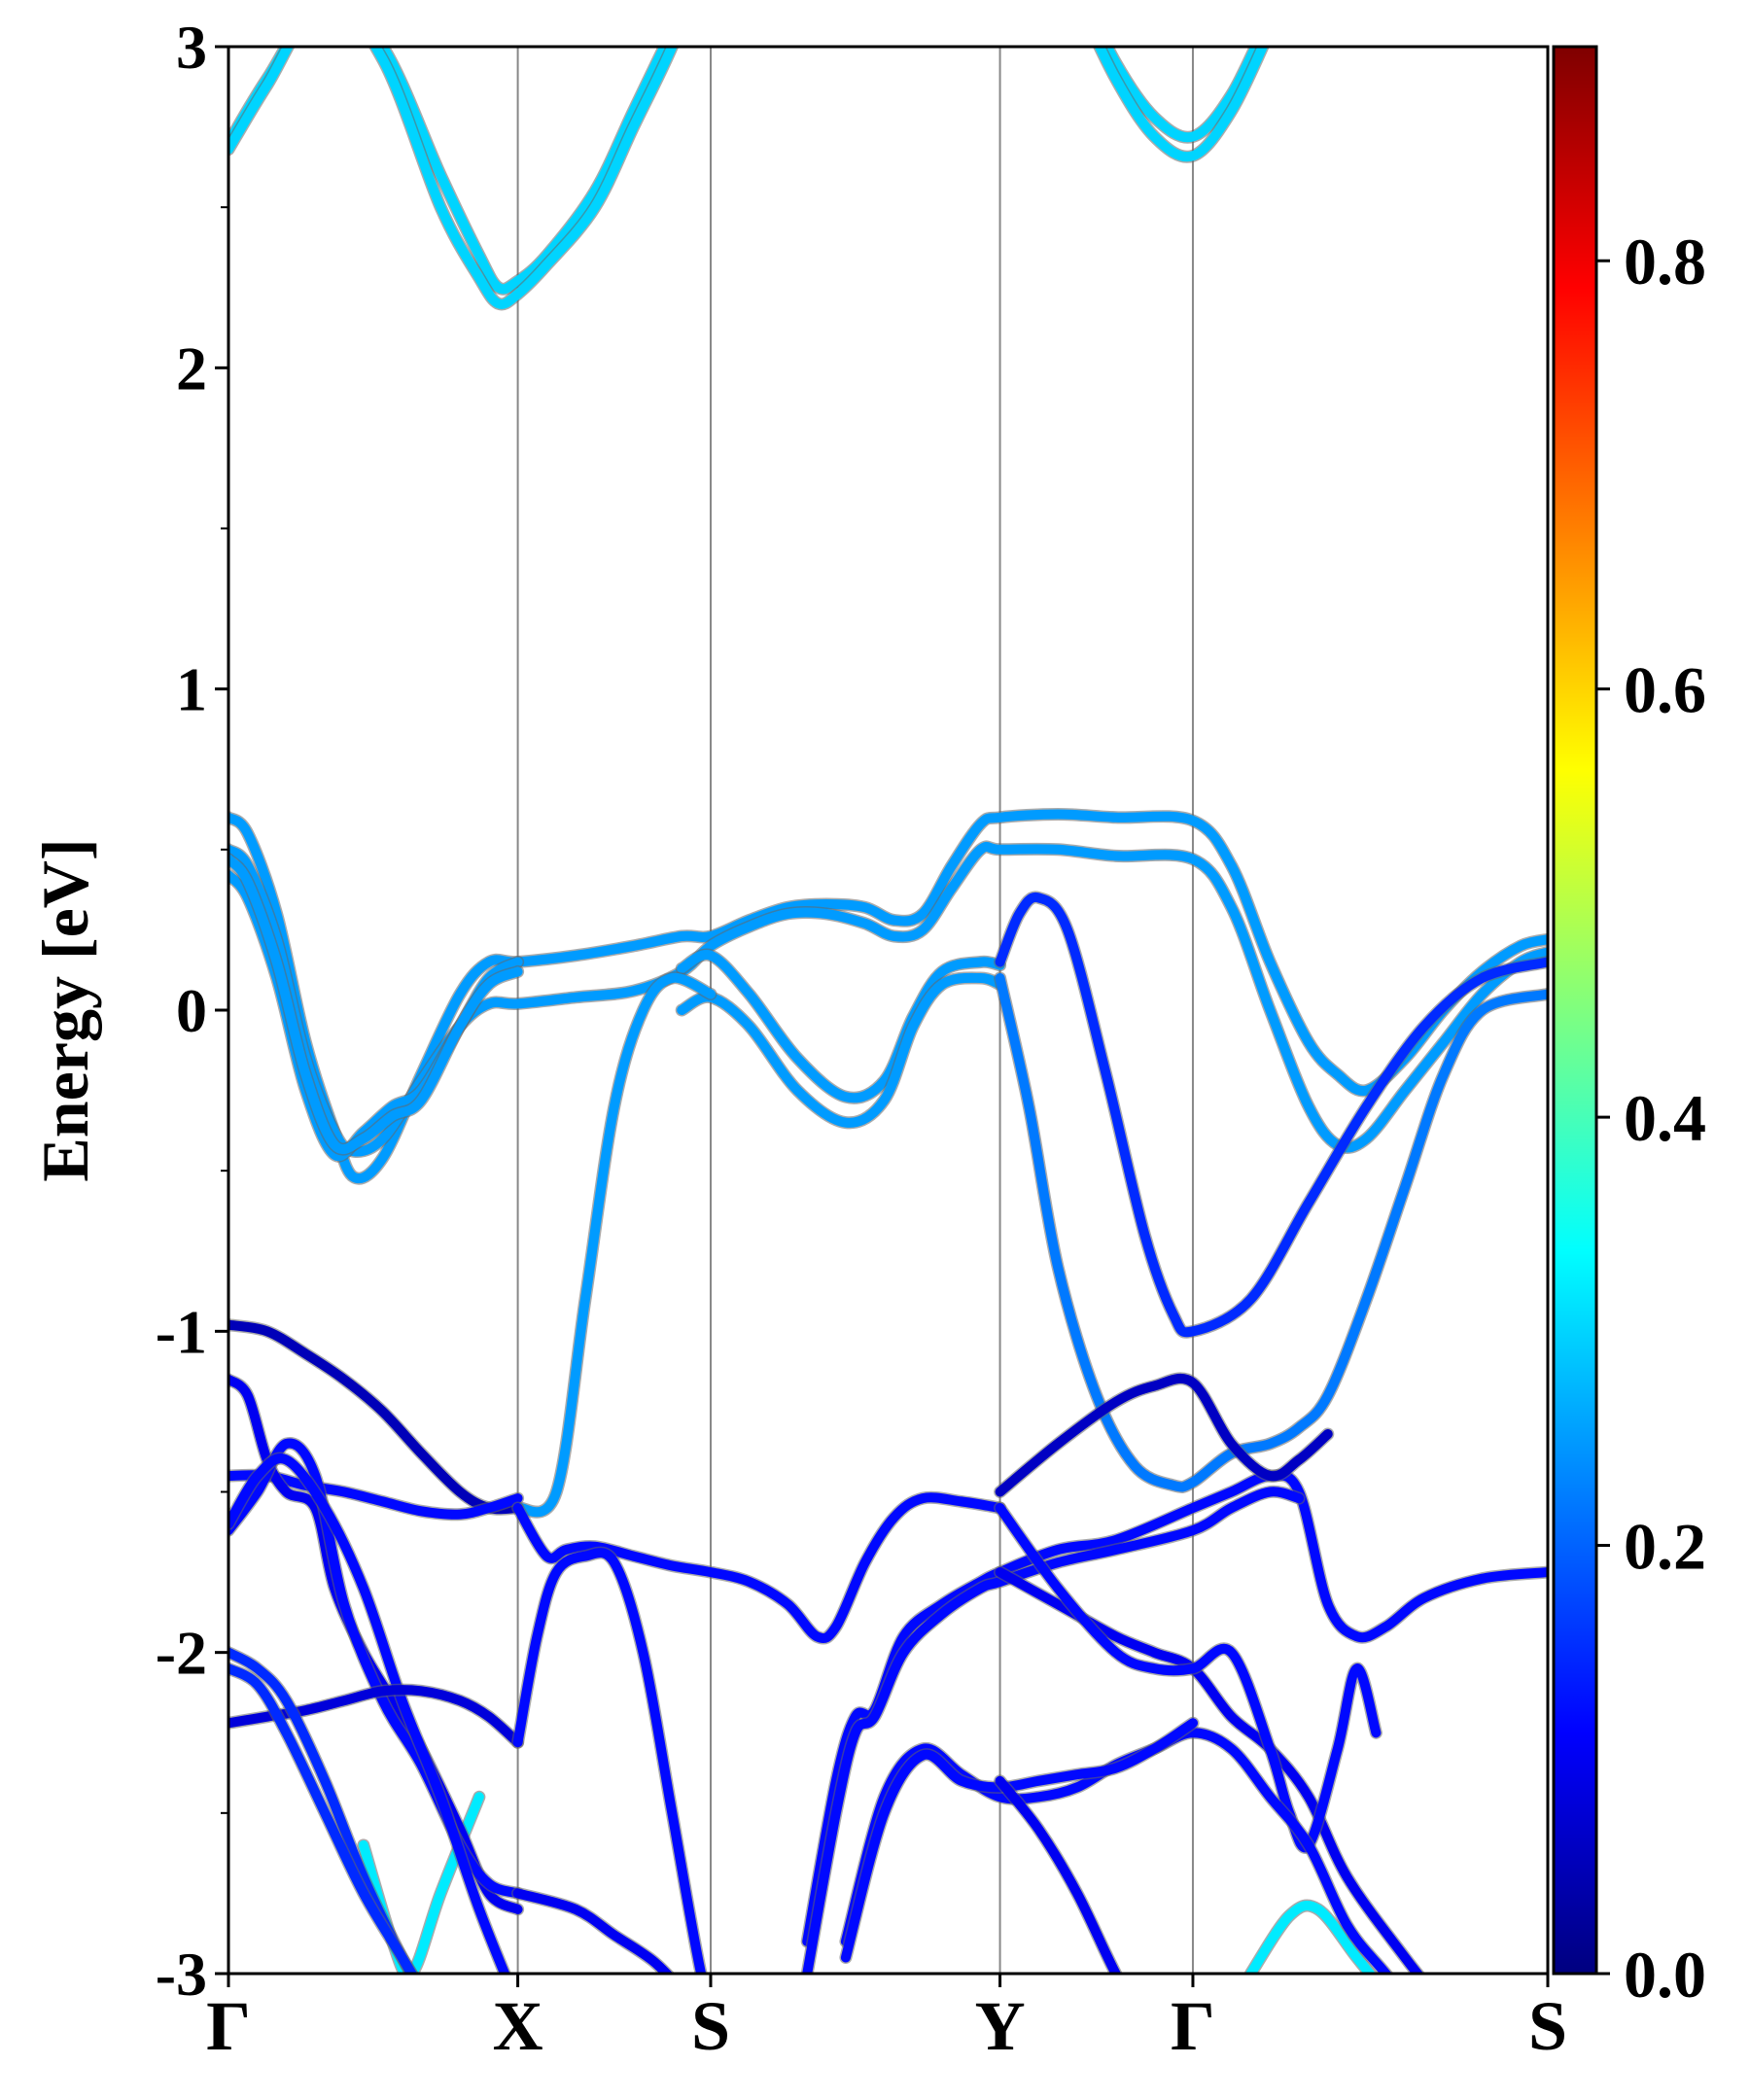 Image resolution: width=1750 pixels, height=2100 pixels. Describe the element at coordinates (1271, 1115) in the screenshot. I see `band-v8` at that location.